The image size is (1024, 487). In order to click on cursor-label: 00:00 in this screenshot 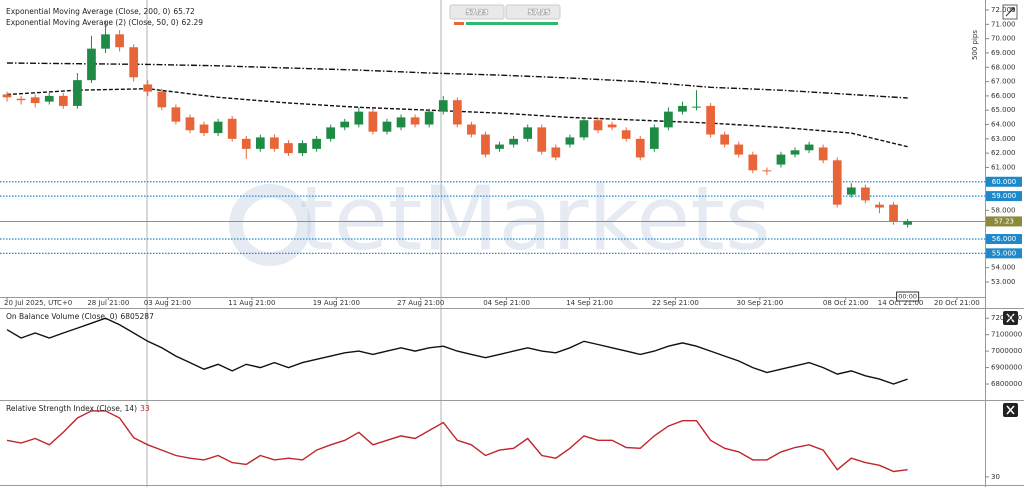, I will do `click(907, 297)`.